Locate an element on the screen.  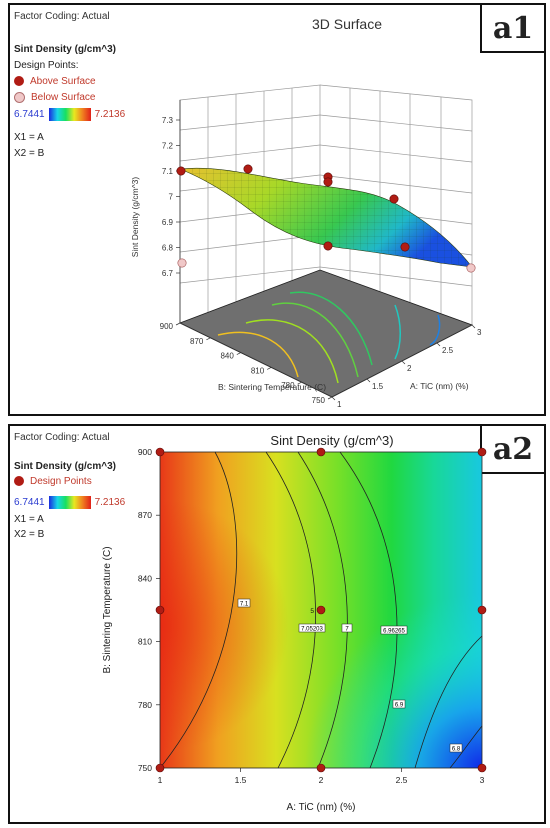
x-tick-label: 3 is located at coordinates (482, 780).